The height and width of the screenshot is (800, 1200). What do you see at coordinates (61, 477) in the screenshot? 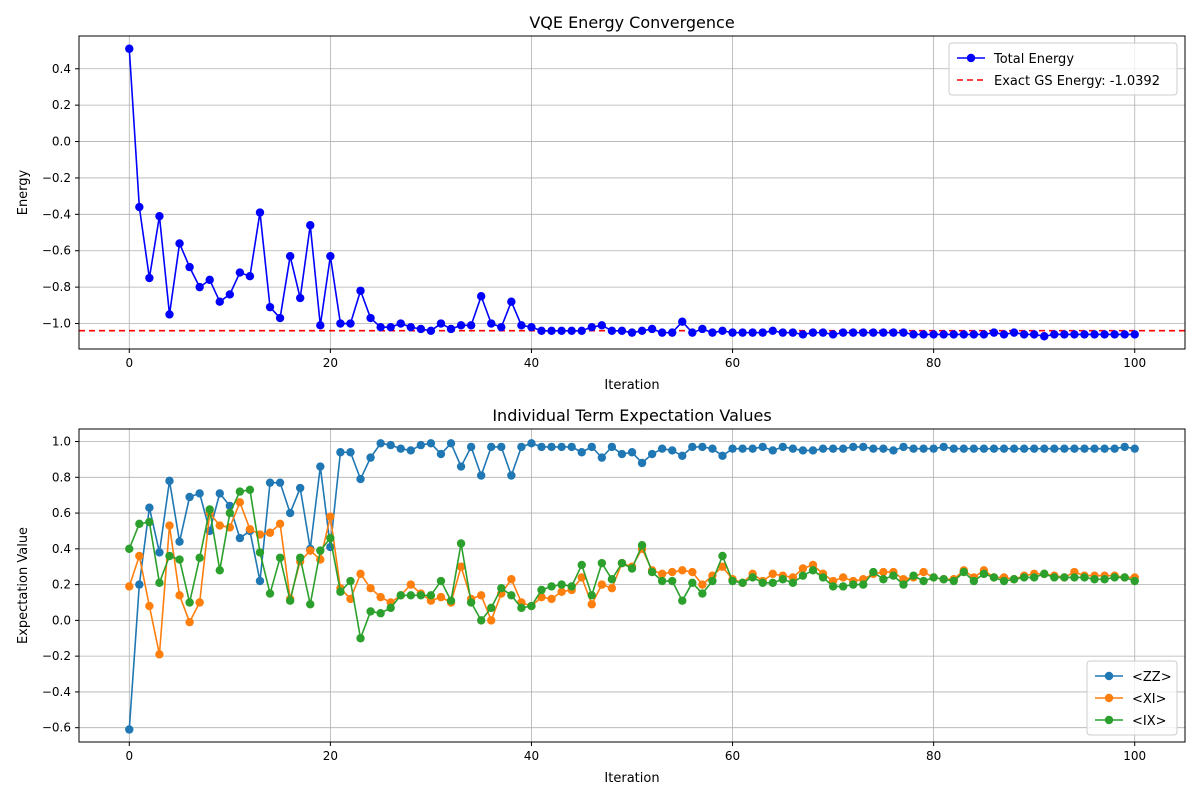
I see `y-tick-label: 0.8` at bounding box center [61, 477].